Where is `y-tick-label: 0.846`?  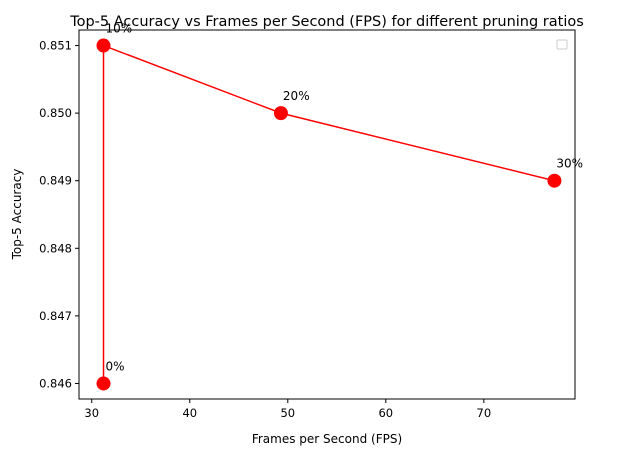 y-tick-label: 0.846 is located at coordinates (55, 383).